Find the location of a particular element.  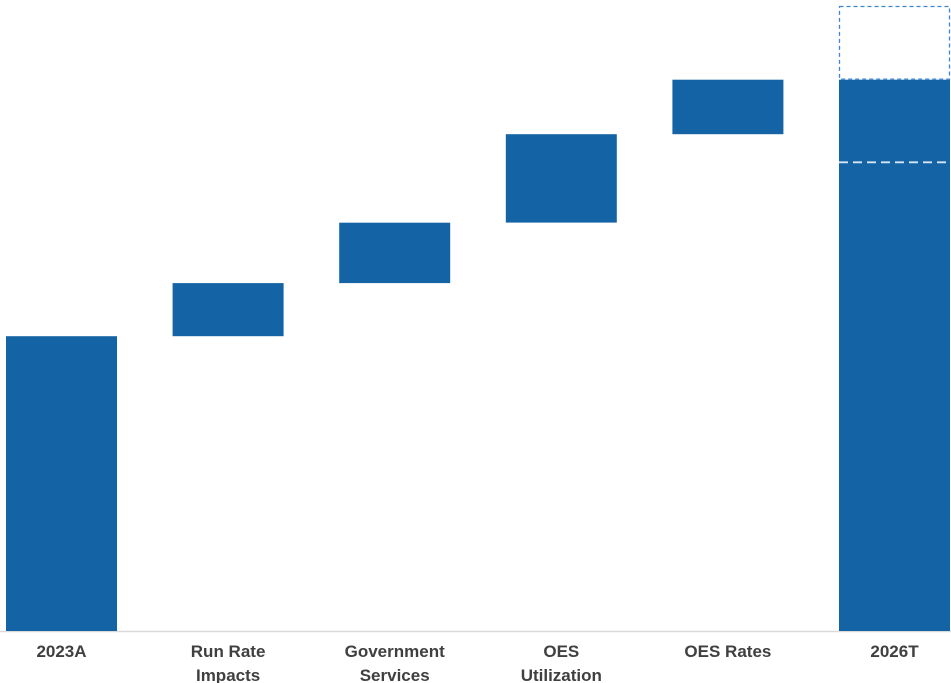

category-label-line: OES Rates is located at coordinates (727, 651).